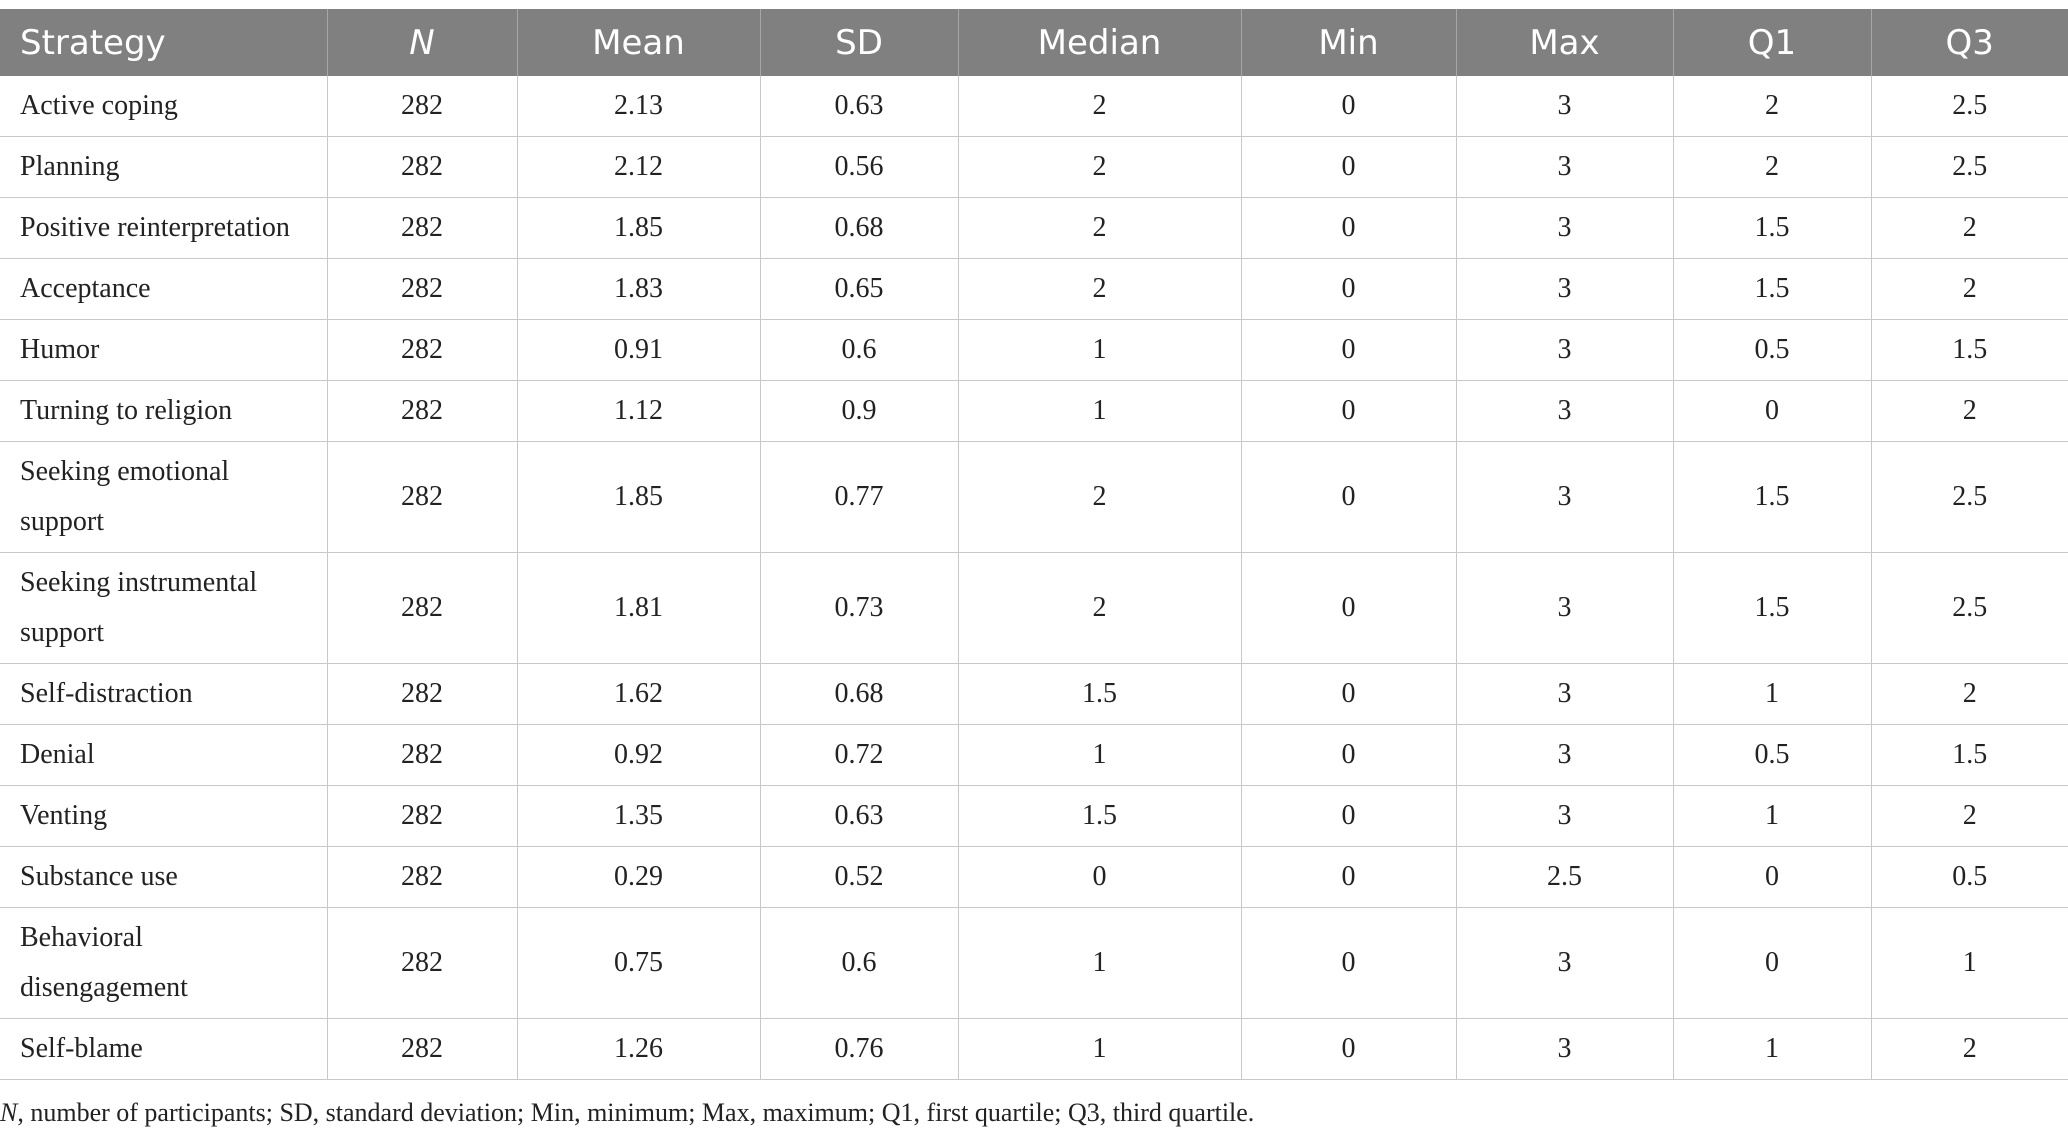 The image size is (2068, 1143). Describe the element at coordinates (1034, 755) in the screenshot. I see `table-row: Denial 282 0.92 0.72 1 0 3 0.5 1.5` at that location.